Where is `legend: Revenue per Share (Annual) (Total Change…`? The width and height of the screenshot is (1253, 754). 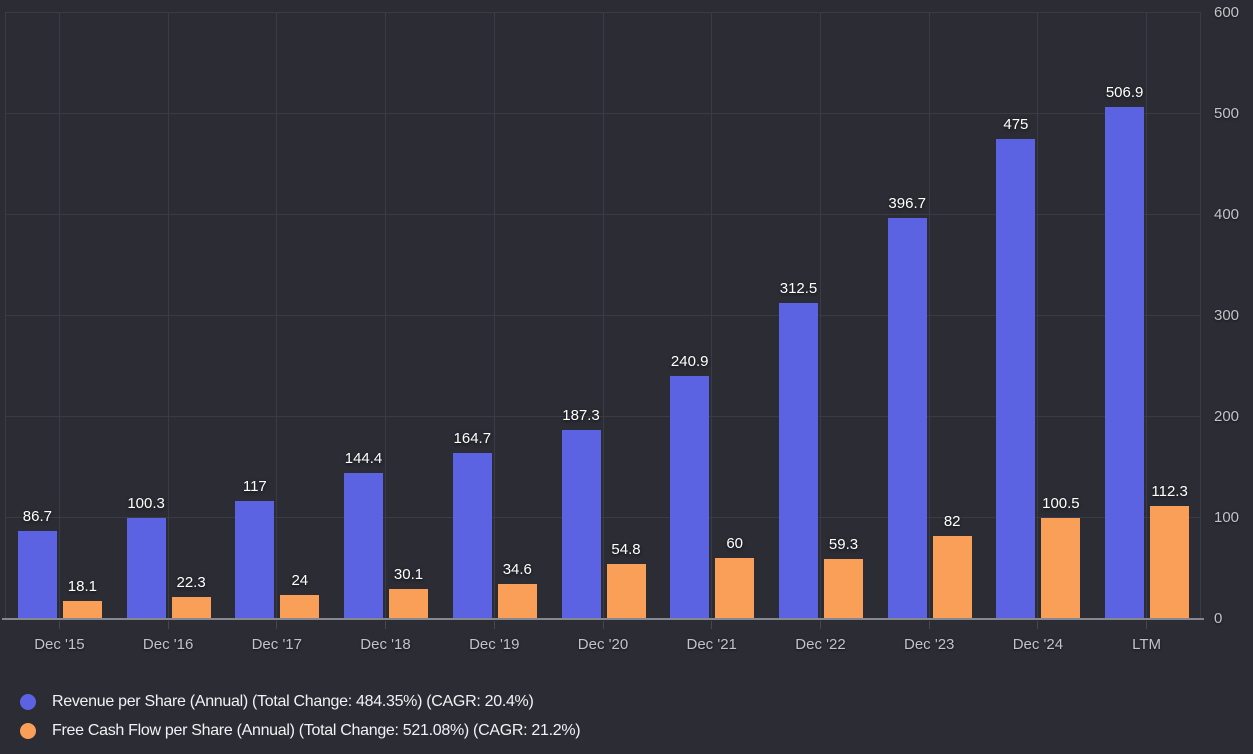 legend: Revenue per Share (Annual) (Total Change… is located at coordinates (300, 716).